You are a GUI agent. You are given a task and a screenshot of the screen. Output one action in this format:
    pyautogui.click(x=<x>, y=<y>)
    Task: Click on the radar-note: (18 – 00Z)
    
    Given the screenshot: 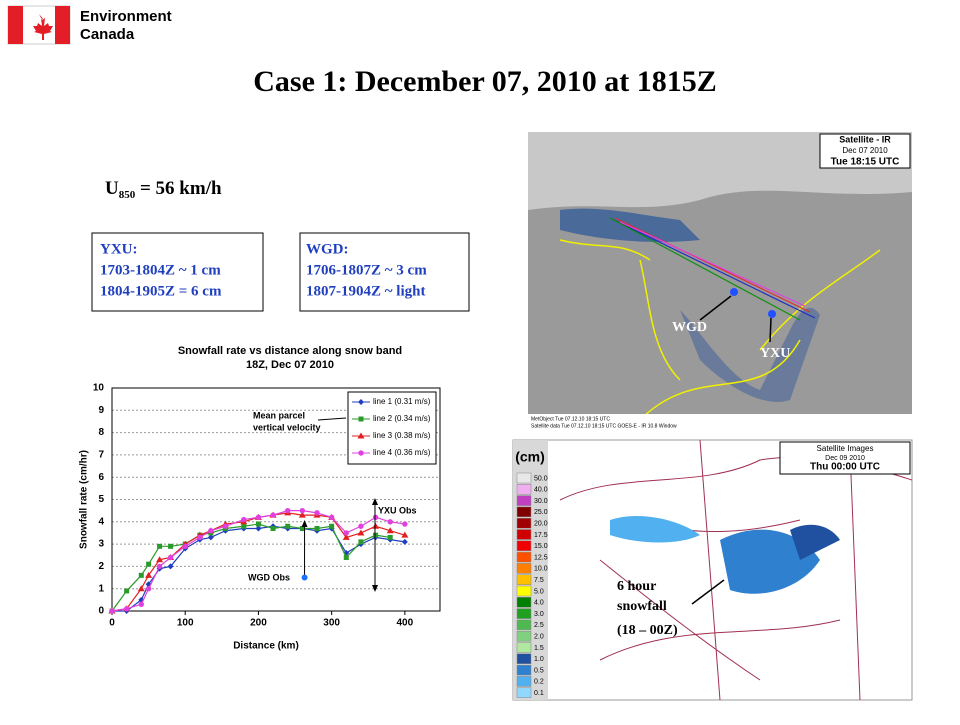 What is the action you would take?
    pyautogui.click(x=647, y=630)
    